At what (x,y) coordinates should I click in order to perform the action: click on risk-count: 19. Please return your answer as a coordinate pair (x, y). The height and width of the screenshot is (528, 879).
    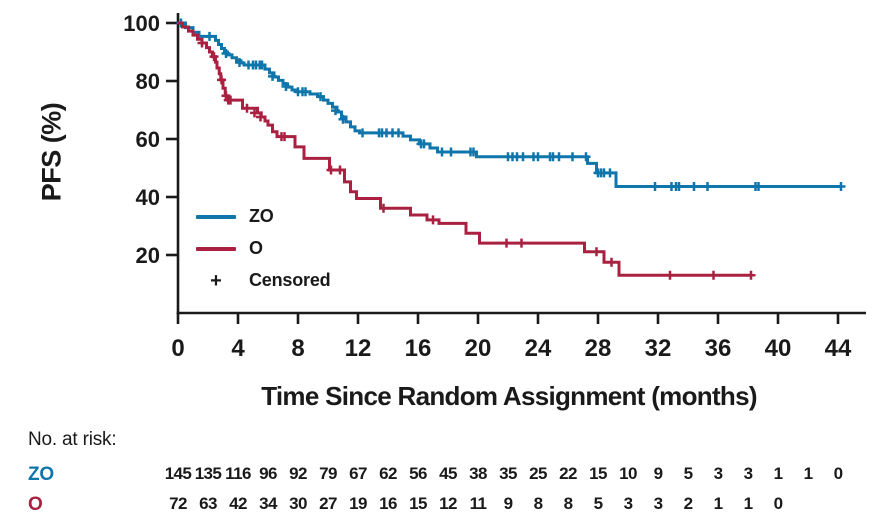
    Looking at the image, I should click on (358, 503).